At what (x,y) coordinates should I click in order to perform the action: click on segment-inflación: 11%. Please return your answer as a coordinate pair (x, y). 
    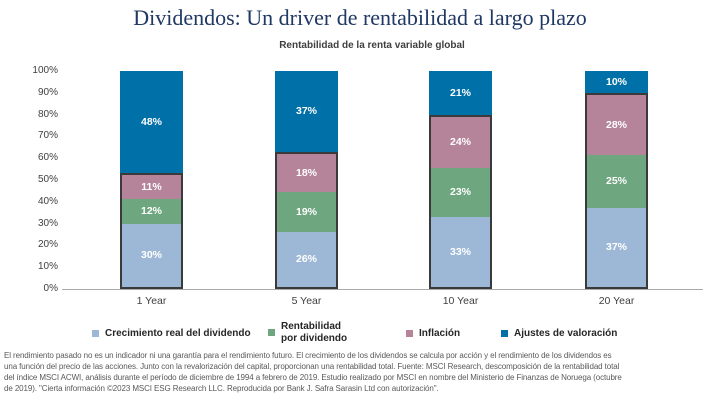
    Looking at the image, I should click on (151, 187).